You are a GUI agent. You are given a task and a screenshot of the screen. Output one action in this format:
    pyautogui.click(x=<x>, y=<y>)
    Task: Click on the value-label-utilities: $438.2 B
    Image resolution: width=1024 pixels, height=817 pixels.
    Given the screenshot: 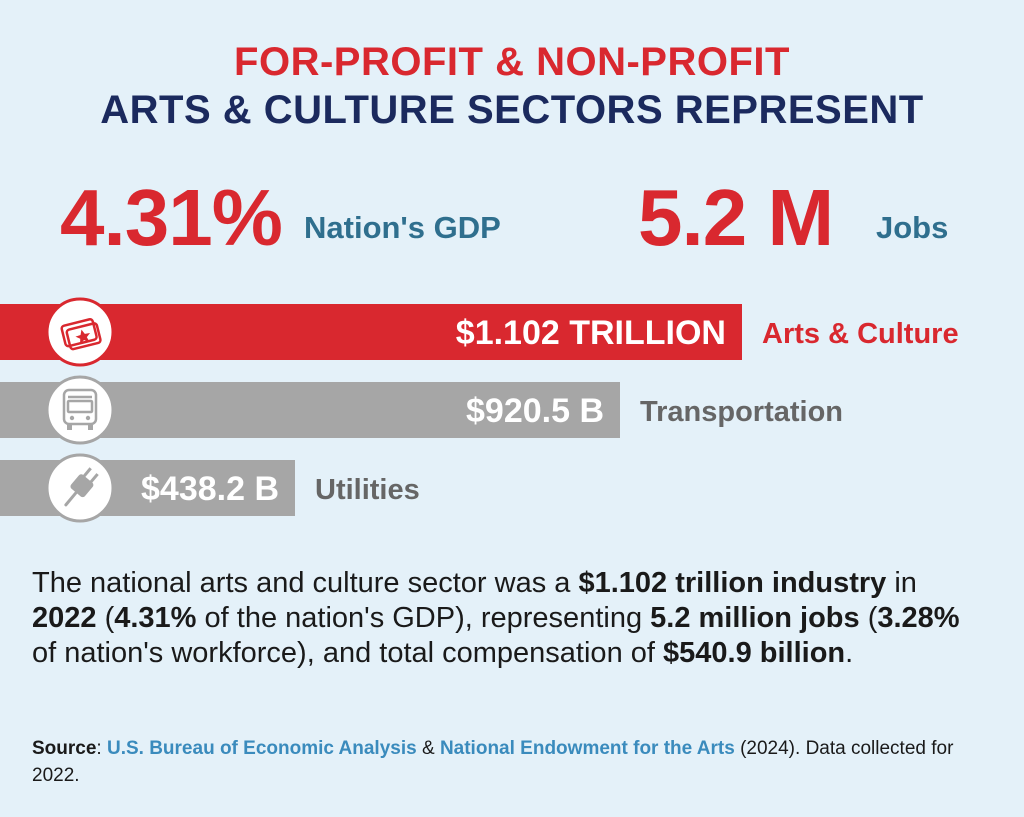 What is the action you would take?
    pyautogui.click(x=210, y=489)
    